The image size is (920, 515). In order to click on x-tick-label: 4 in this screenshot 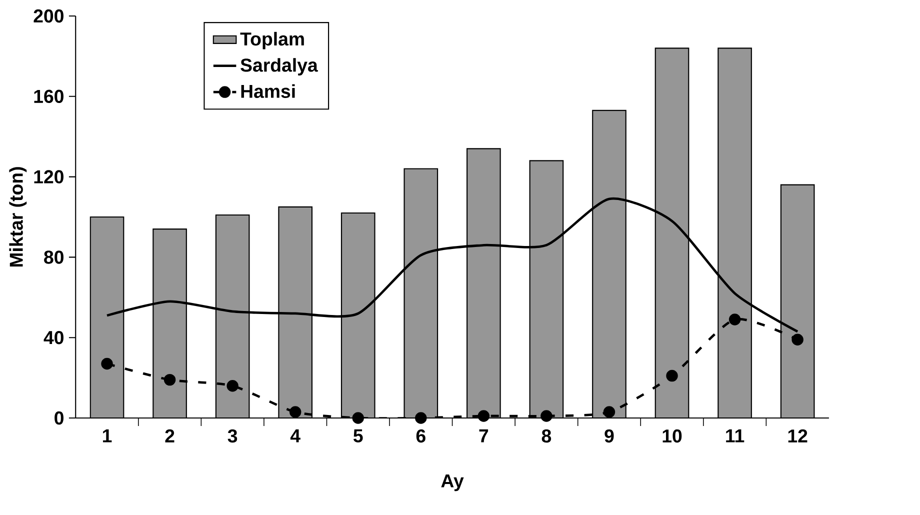, I will do `click(295, 435)`.